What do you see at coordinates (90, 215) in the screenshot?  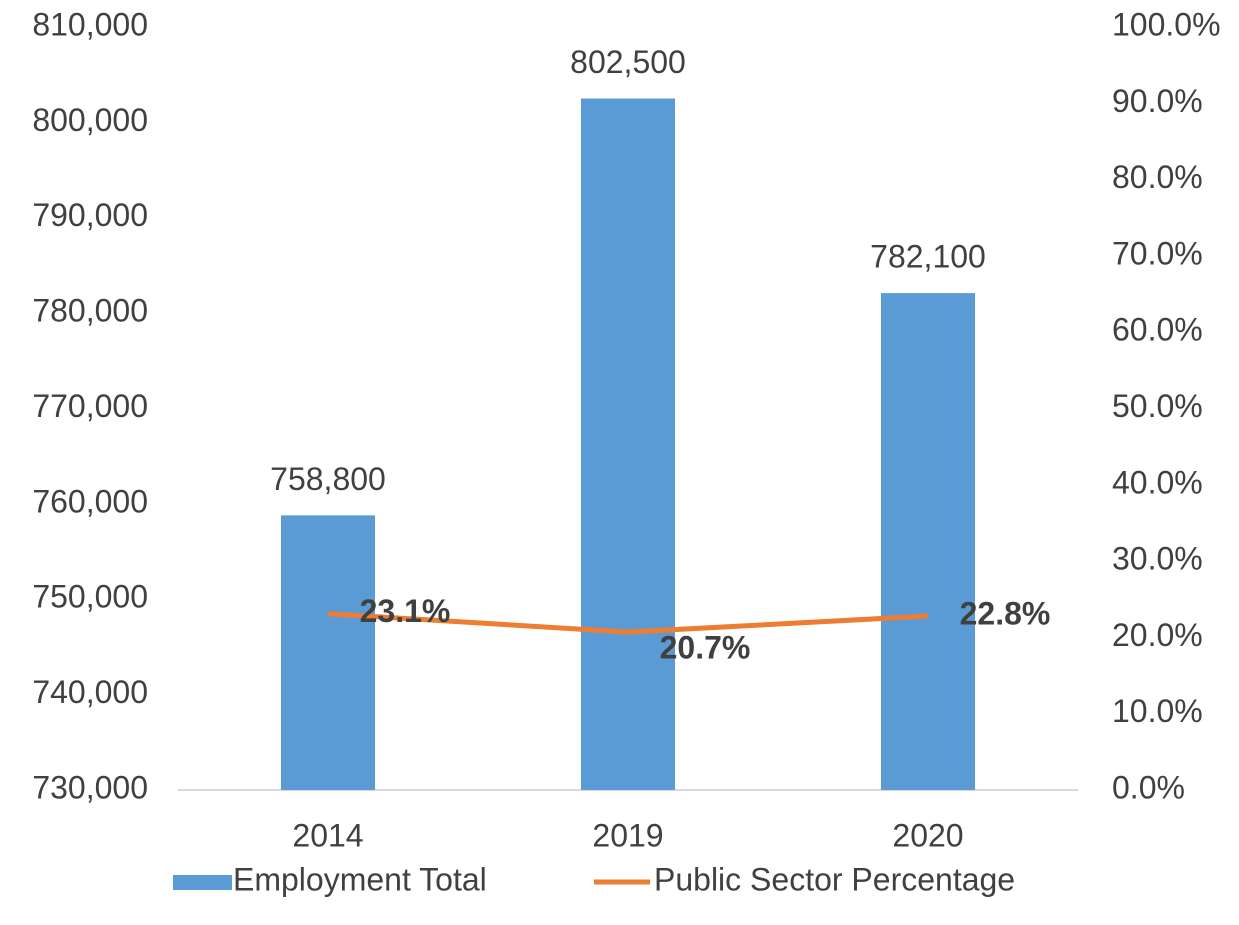 I see `y-tick-label: 790,000` at bounding box center [90, 215].